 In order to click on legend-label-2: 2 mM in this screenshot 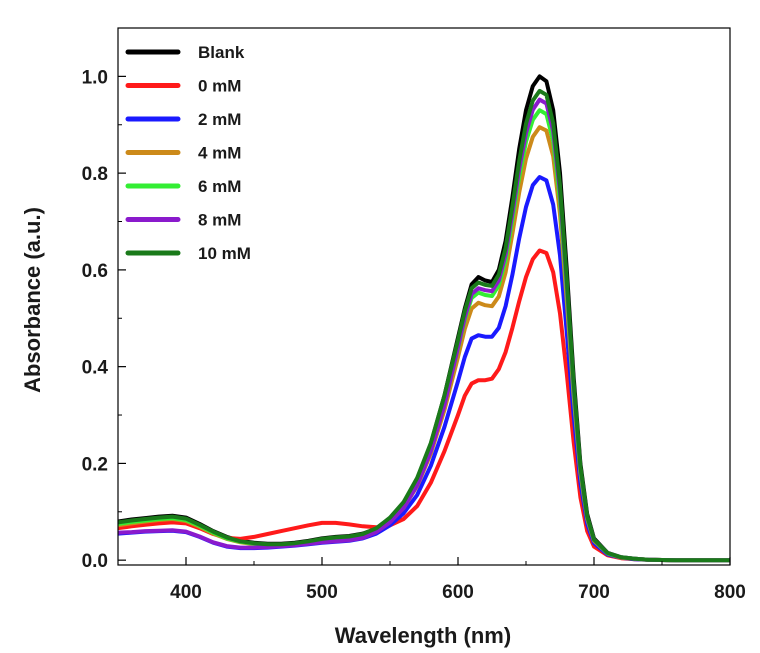, I will do `click(219, 119)`.